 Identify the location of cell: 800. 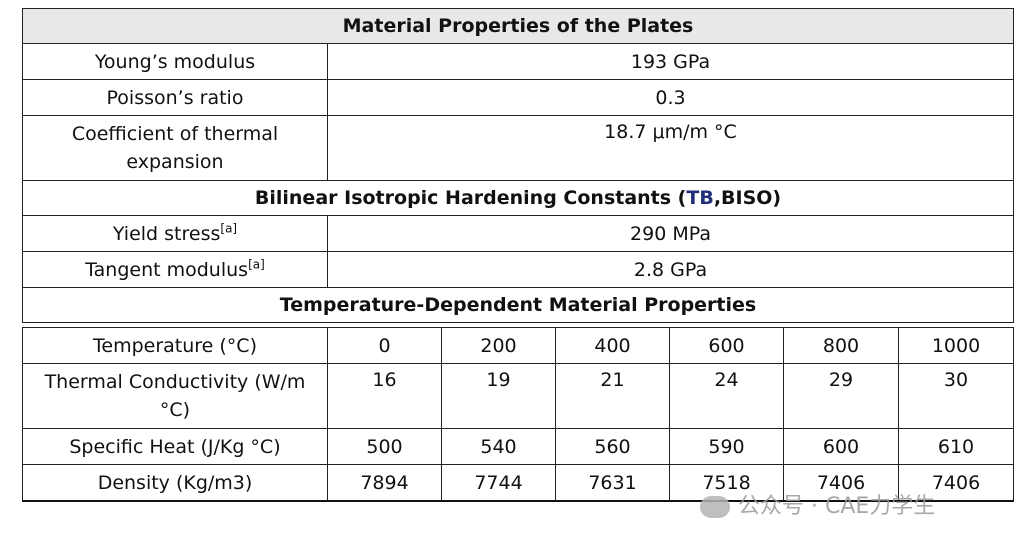
(841, 345).